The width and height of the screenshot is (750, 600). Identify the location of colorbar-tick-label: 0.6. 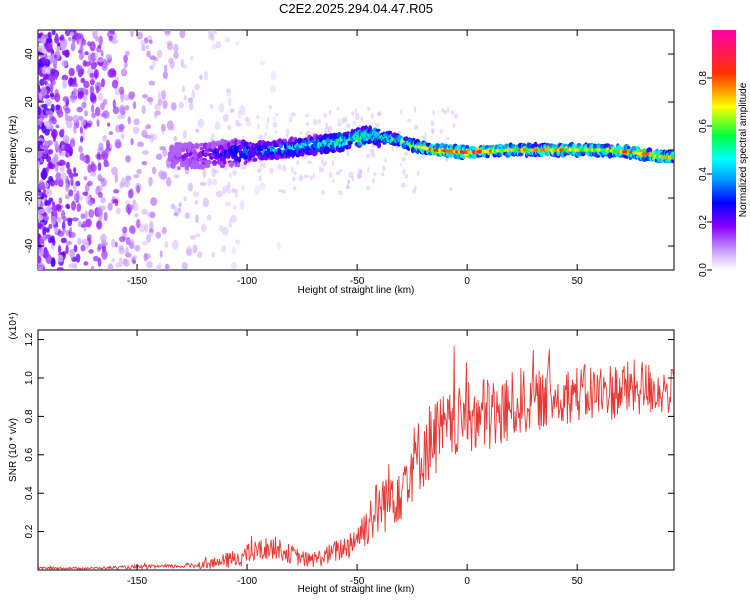
(703, 126).